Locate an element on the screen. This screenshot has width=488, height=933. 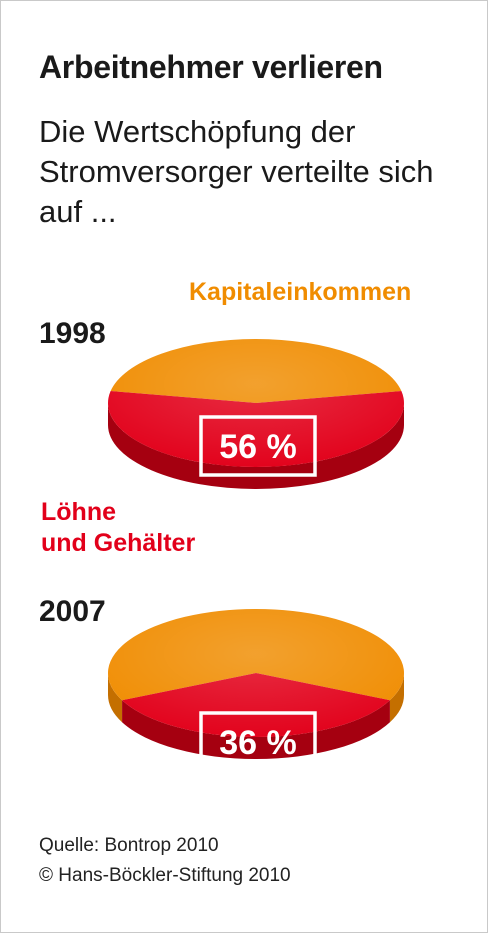
copyright-note: © Hans-Böckler-Stiftung 2010 is located at coordinates (165, 875).